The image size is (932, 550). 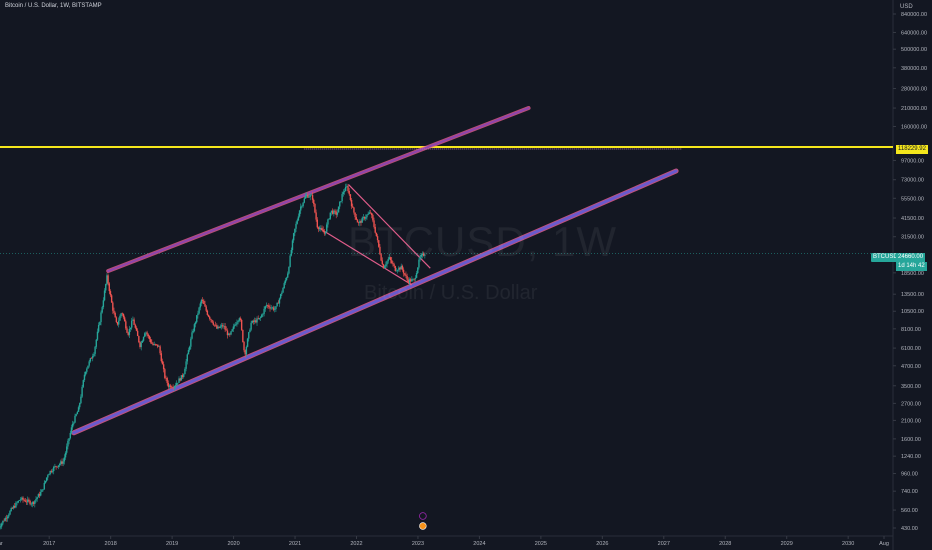 I want to click on time-tick-label: Aug, so click(x=884, y=544).